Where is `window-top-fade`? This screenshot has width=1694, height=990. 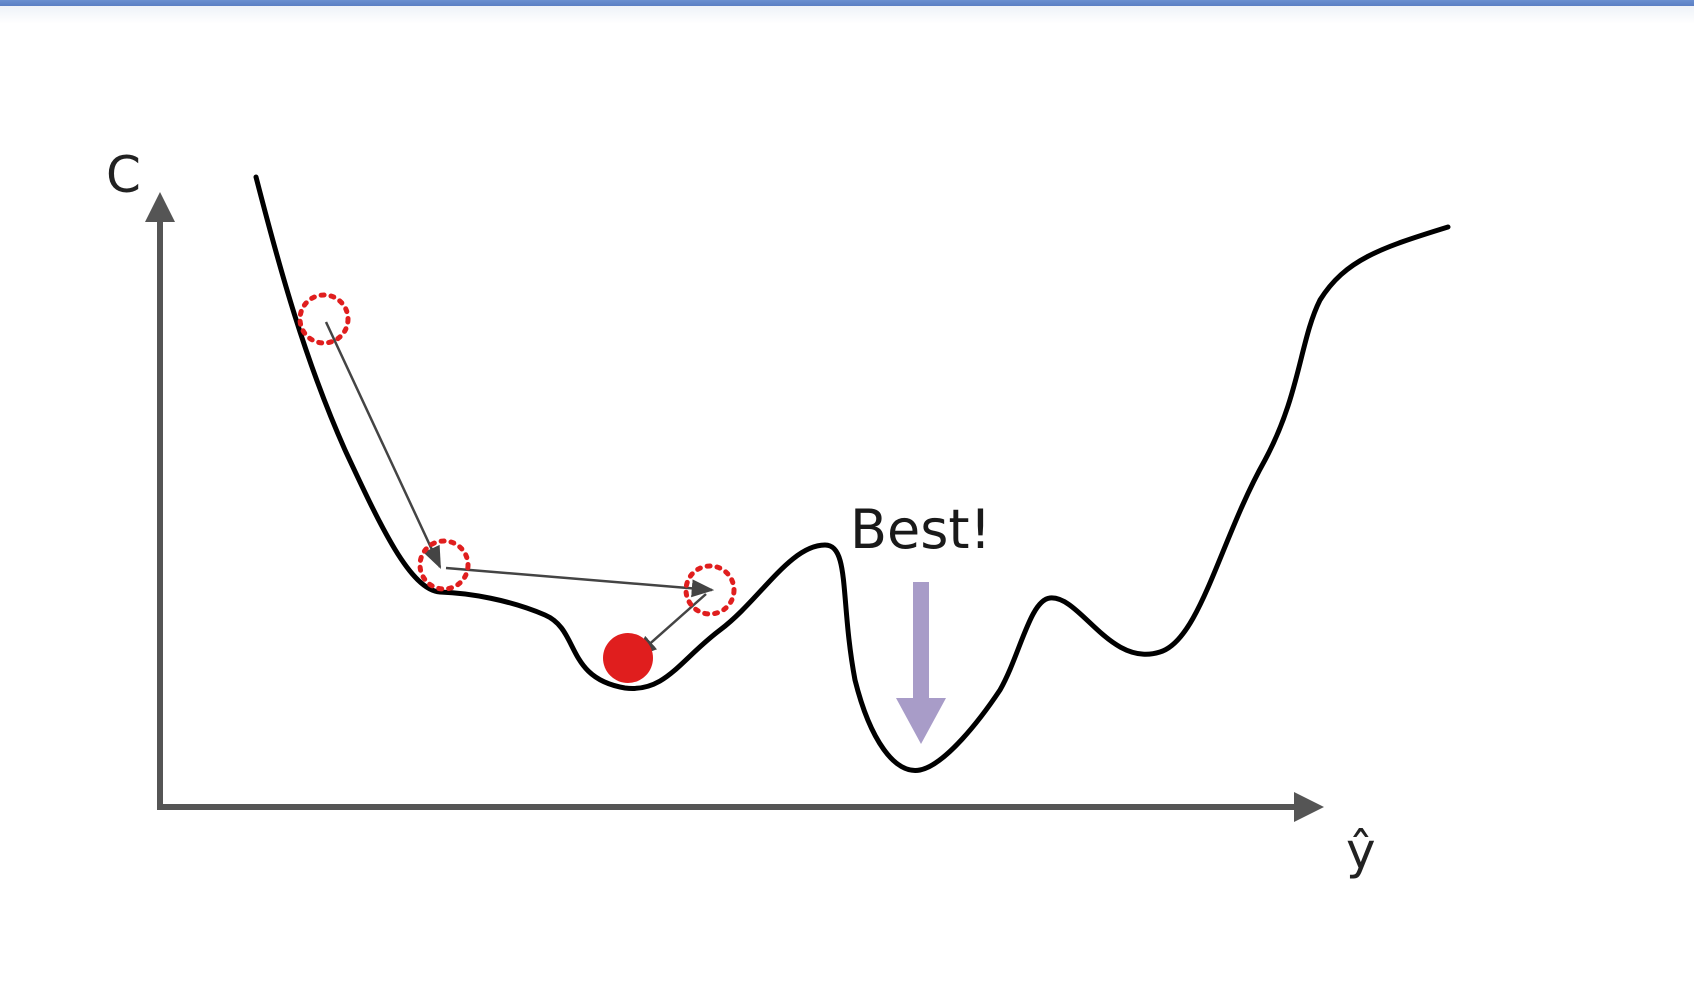
window-top-fade is located at coordinates (847, 15).